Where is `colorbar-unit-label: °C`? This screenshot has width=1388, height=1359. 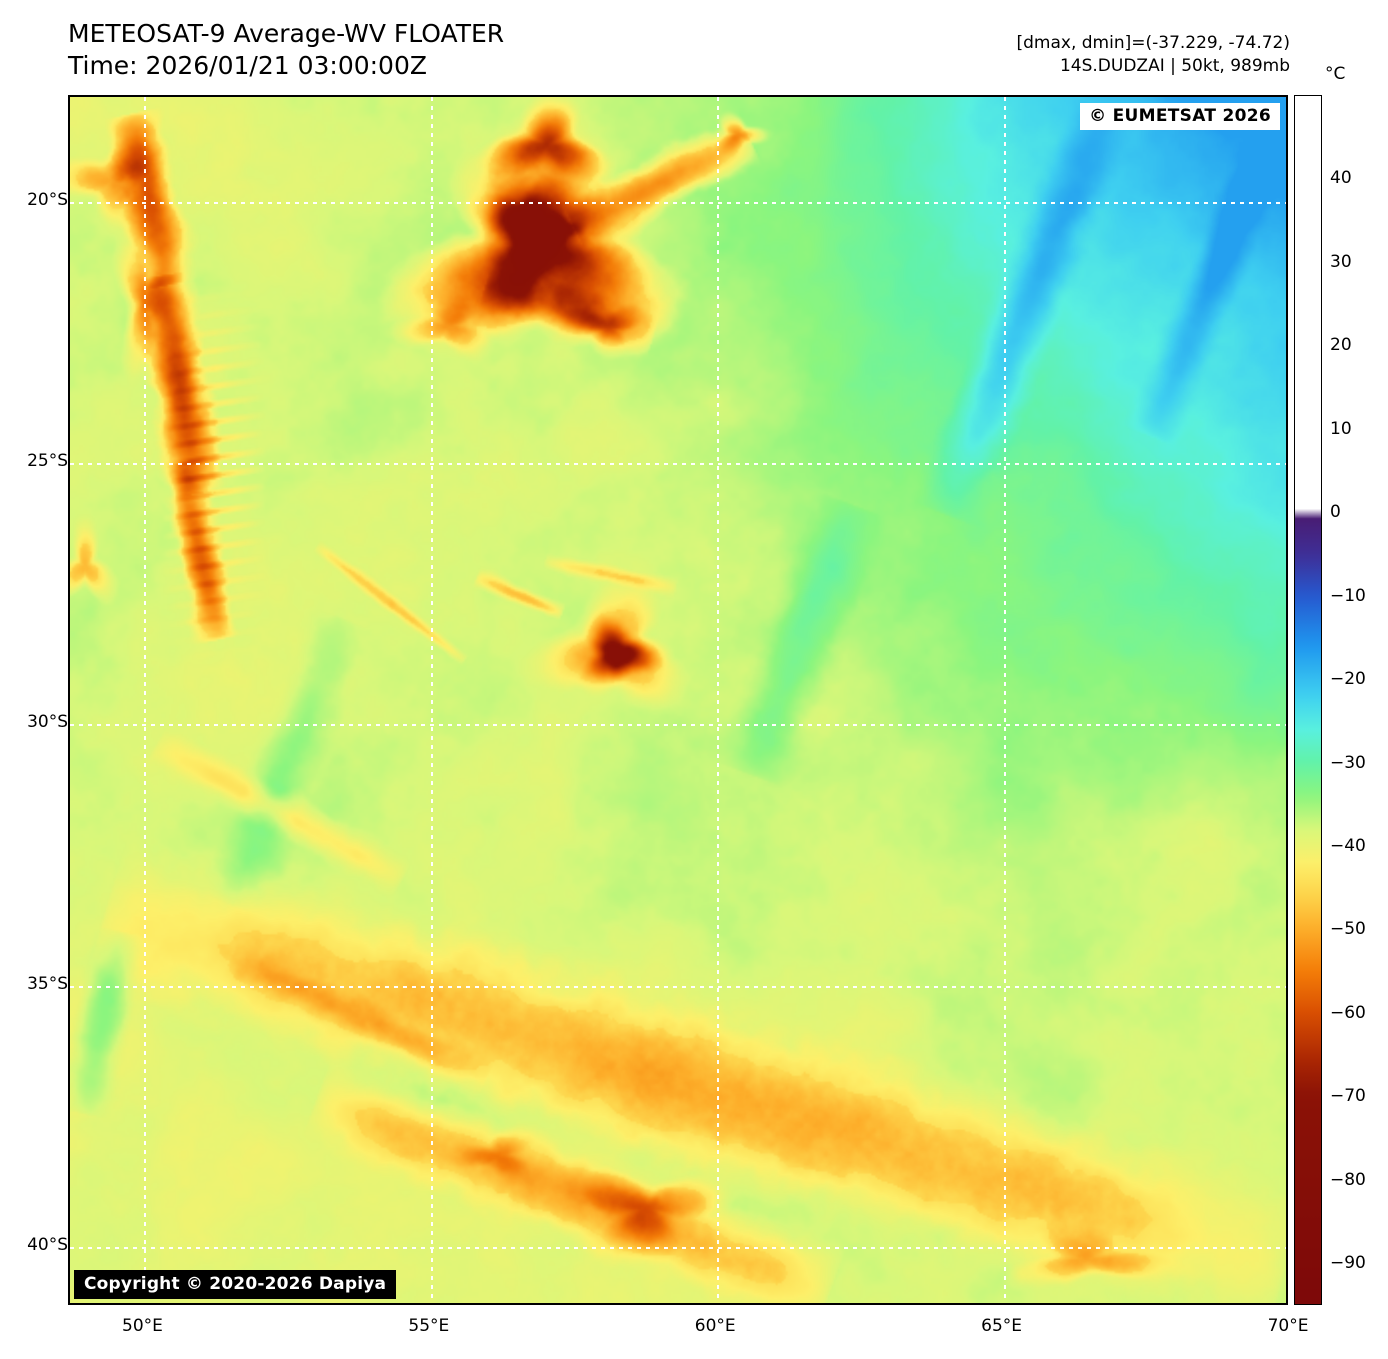 colorbar-unit-label: °C is located at coordinates (1335, 74).